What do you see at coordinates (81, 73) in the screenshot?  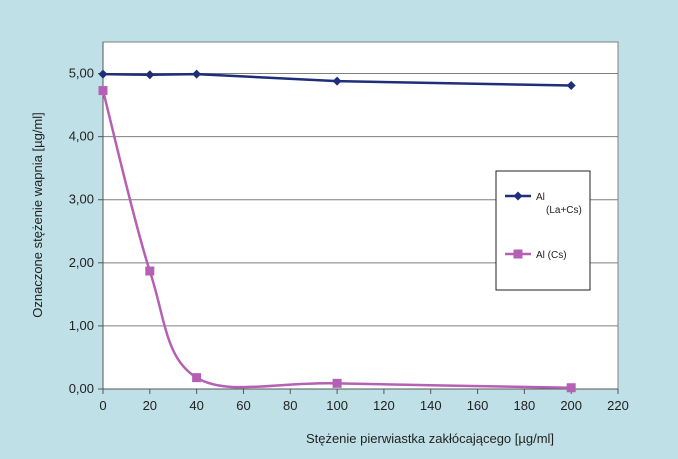 I see `y-tick-label: 5,00` at bounding box center [81, 73].